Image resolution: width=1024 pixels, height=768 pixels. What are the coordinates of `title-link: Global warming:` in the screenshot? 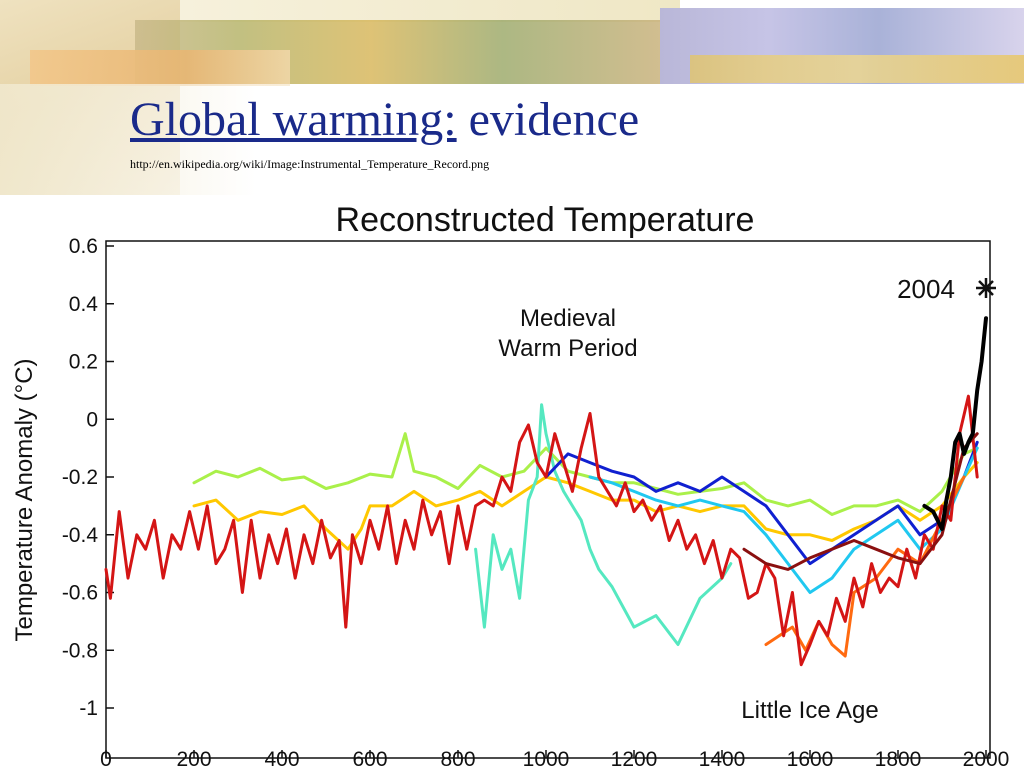 It's located at (293, 119).